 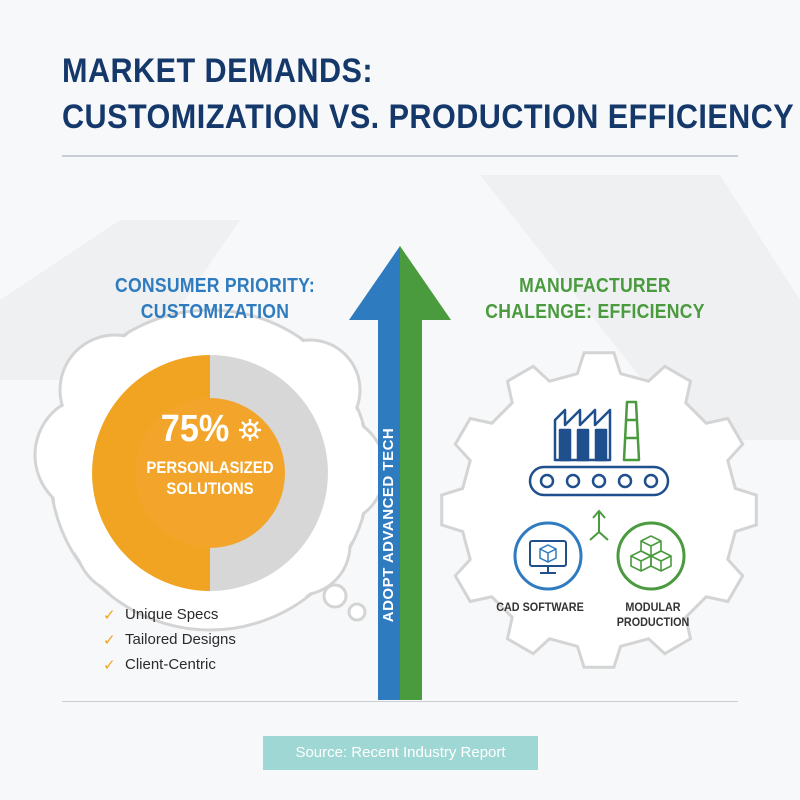 I want to click on consumer-heading-line-2: CUSTOMIZATION, so click(x=215, y=312).